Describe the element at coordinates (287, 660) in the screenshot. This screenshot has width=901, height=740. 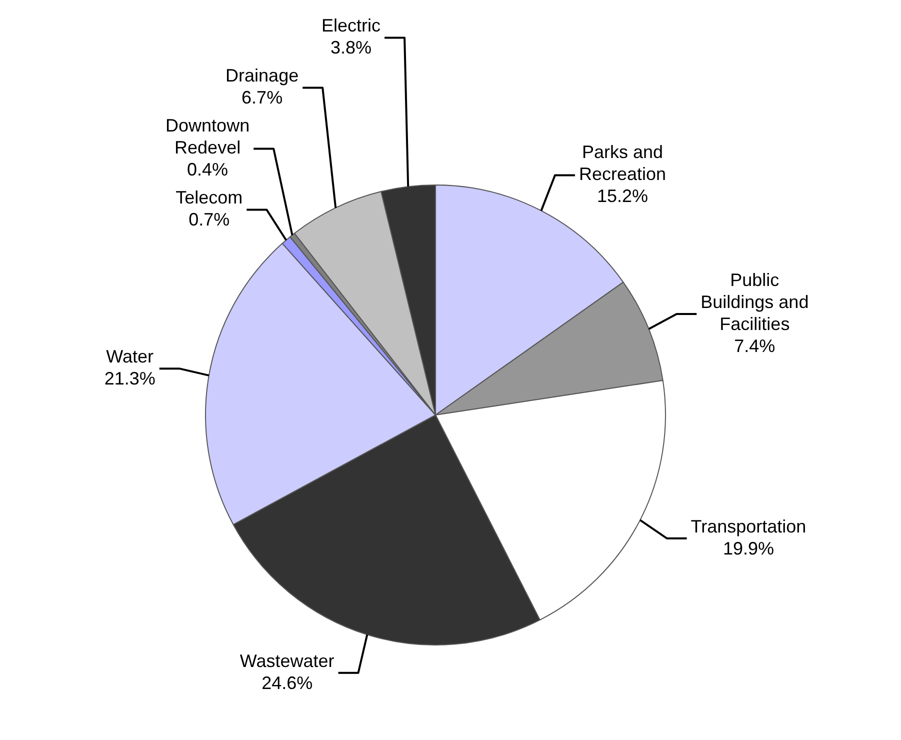
I see `slice-label: Wastewater` at that location.